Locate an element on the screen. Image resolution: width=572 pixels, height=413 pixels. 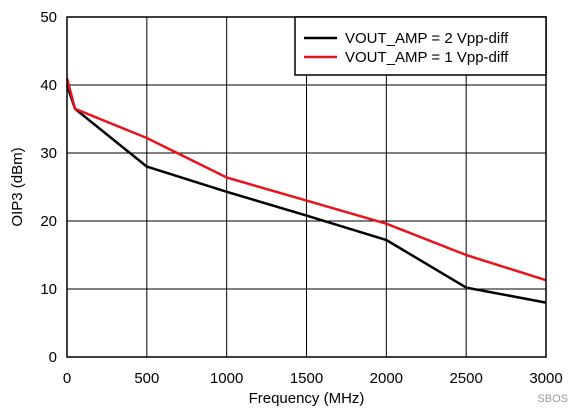
watermark-text: SBOS is located at coordinates (552, 399).